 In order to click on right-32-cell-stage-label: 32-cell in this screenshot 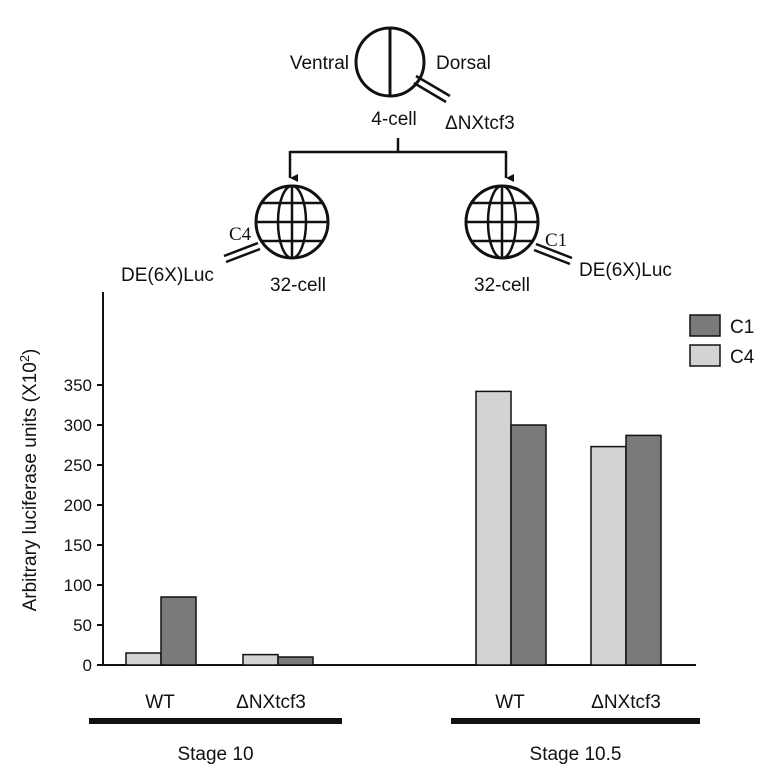, I will do `click(502, 285)`.